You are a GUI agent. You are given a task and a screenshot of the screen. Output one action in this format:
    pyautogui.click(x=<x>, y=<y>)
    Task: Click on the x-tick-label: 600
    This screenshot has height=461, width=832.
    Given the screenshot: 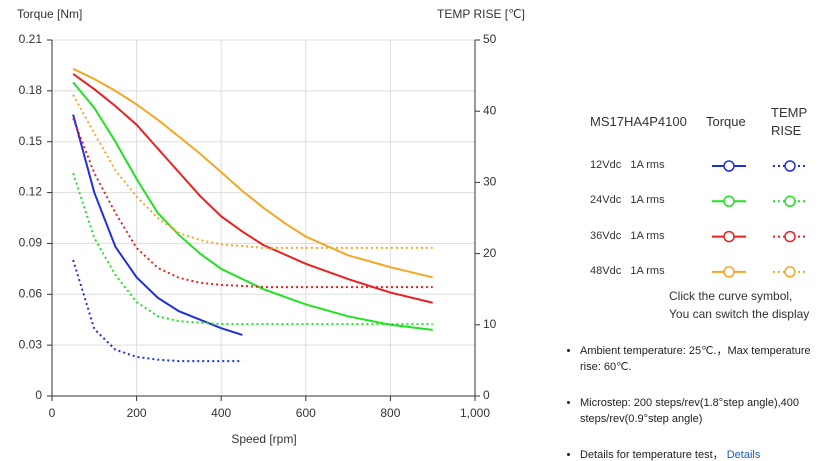 What is the action you would take?
    pyautogui.click(x=306, y=413)
    